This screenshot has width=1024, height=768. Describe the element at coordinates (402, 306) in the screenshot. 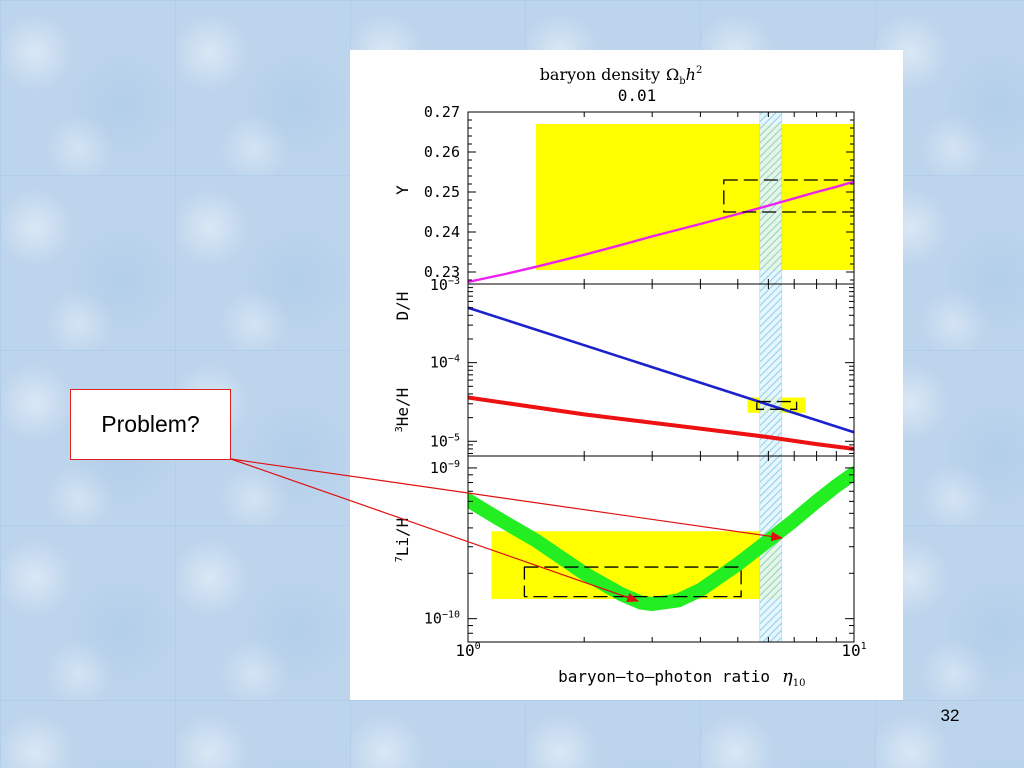

I see `ylabel-DH: D/H` at that location.